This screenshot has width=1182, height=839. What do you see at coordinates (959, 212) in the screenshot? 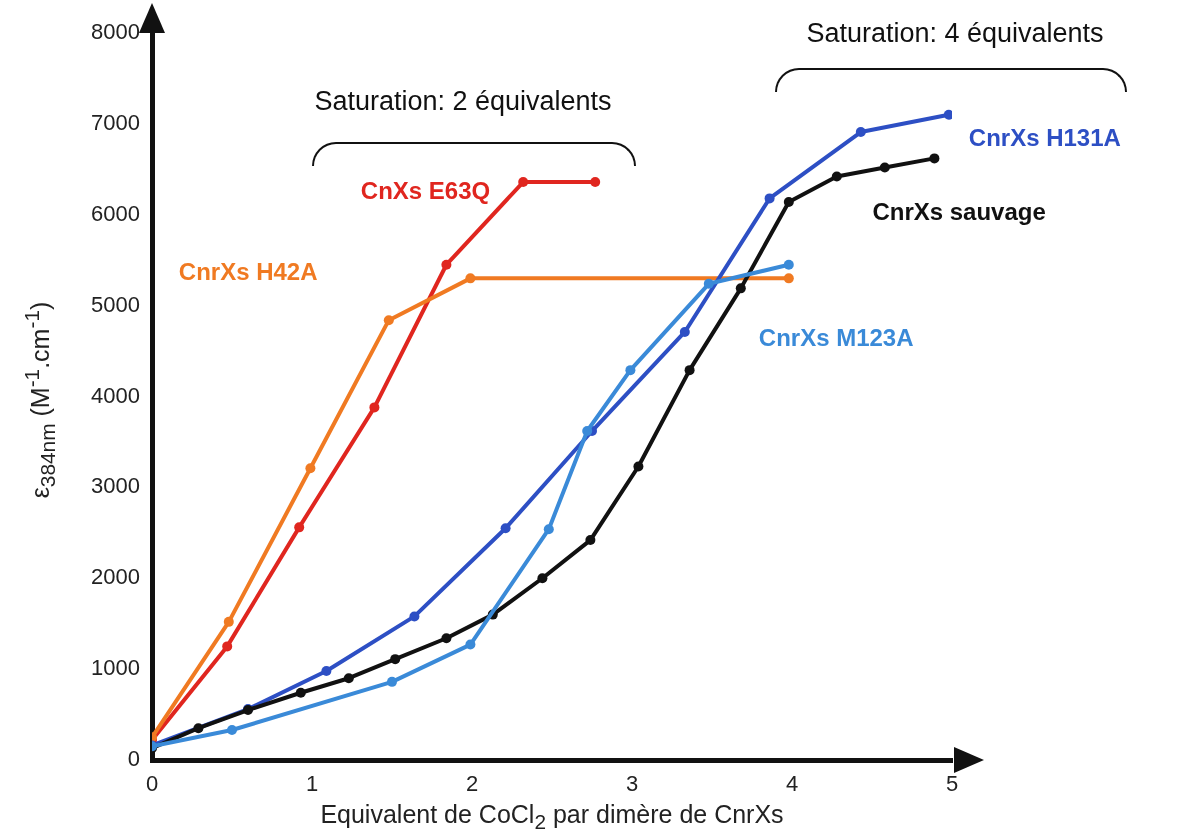
I see `series-label: CnrXs sauvage` at bounding box center [959, 212].